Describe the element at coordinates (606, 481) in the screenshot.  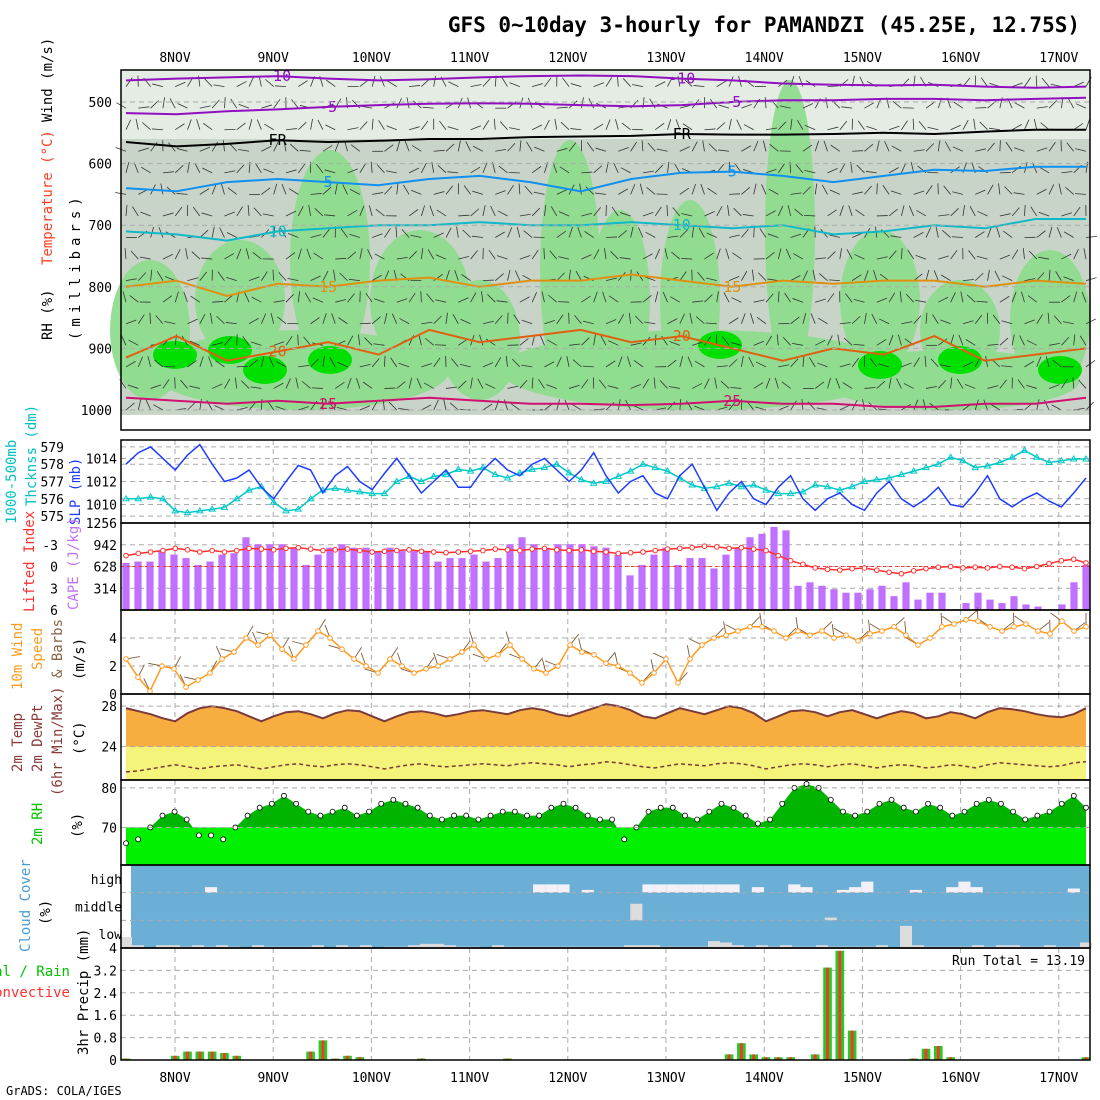
I see `thickness-line` at that location.